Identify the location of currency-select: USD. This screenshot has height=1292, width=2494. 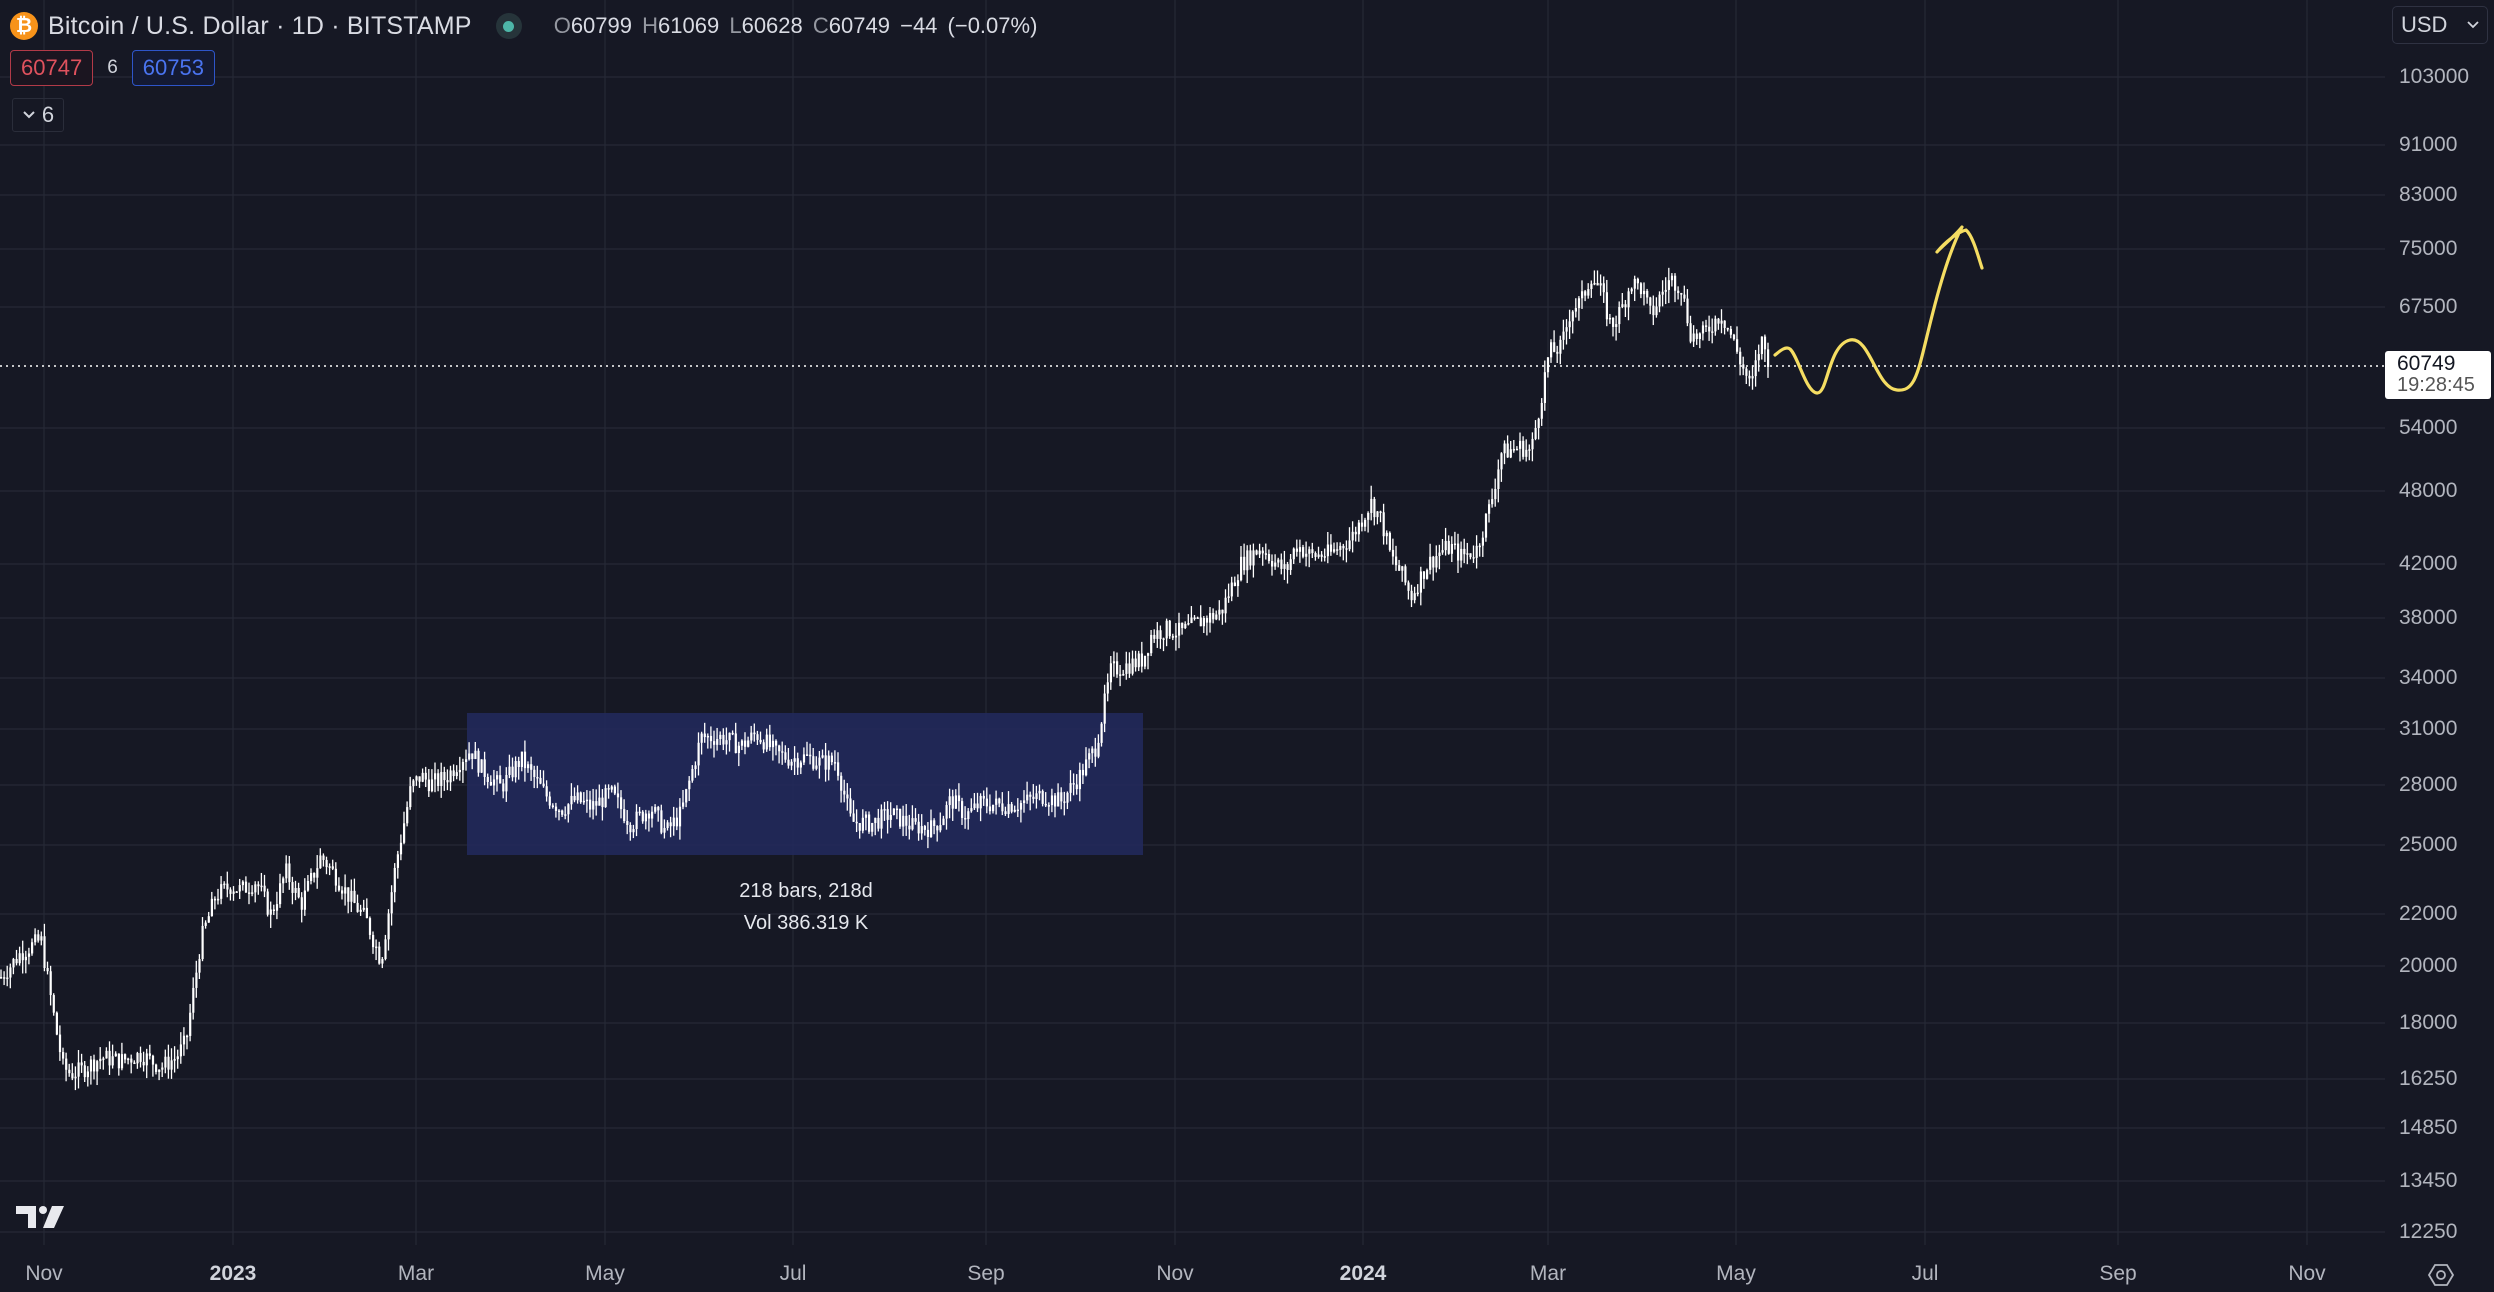
(2440, 25).